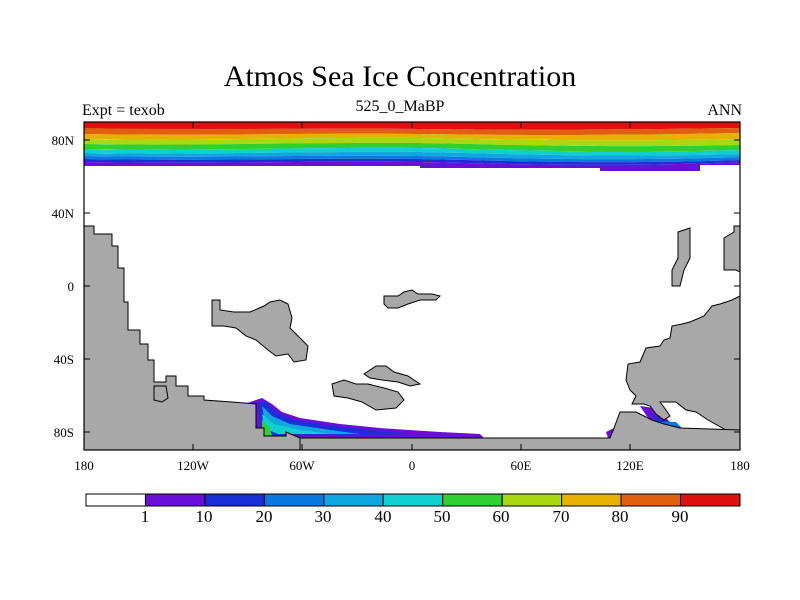 This screenshot has height=600, width=800. What do you see at coordinates (561, 516) in the screenshot?
I see `colorbar-label: 70` at bounding box center [561, 516].